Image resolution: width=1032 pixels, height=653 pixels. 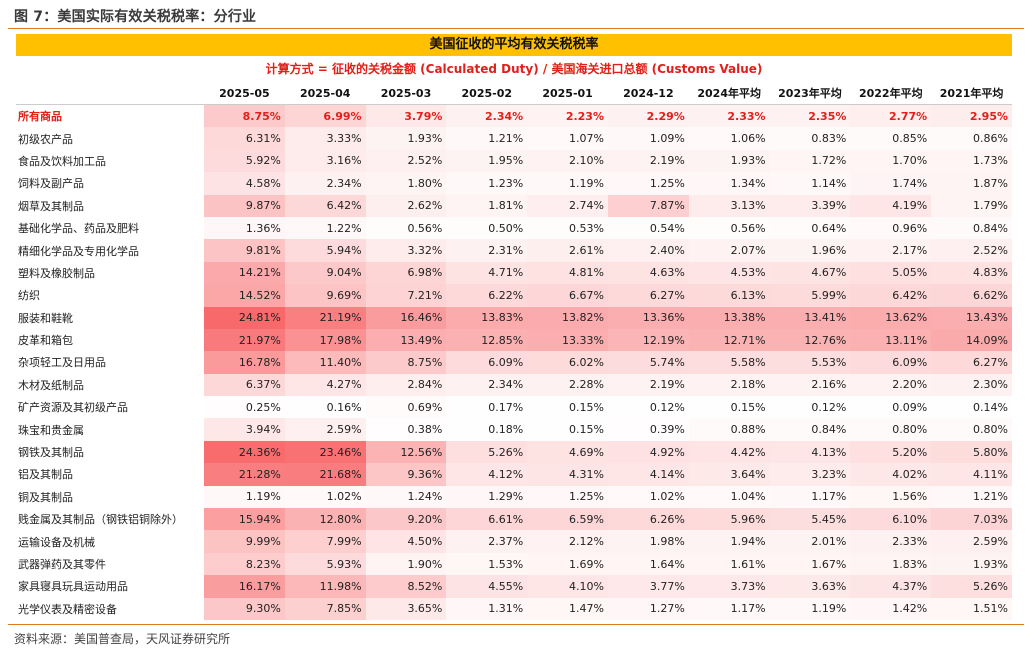 What do you see at coordinates (891, 608) in the screenshot?
I see `rate-cell: 1.42%` at bounding box center [891, 608].